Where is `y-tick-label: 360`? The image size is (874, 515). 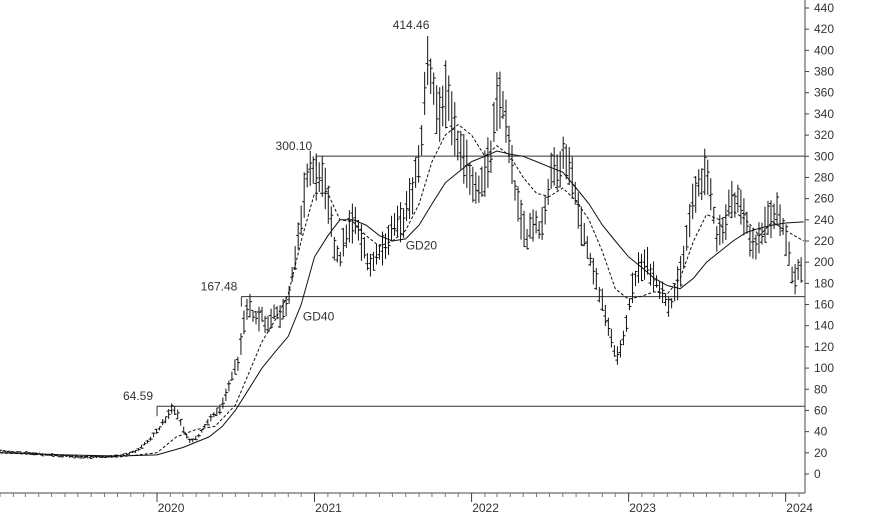 y-tick-label: 360 is located at coordinates (824, 93).